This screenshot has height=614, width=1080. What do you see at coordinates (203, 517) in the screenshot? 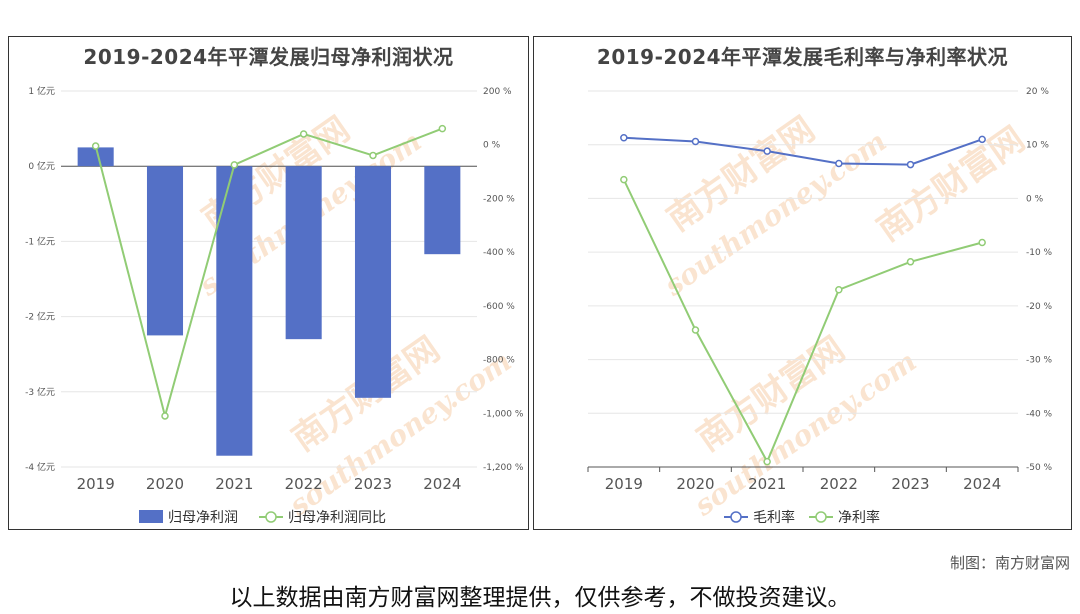
I see `legend-label: 归母净利润` at bounding box center [203, 517].